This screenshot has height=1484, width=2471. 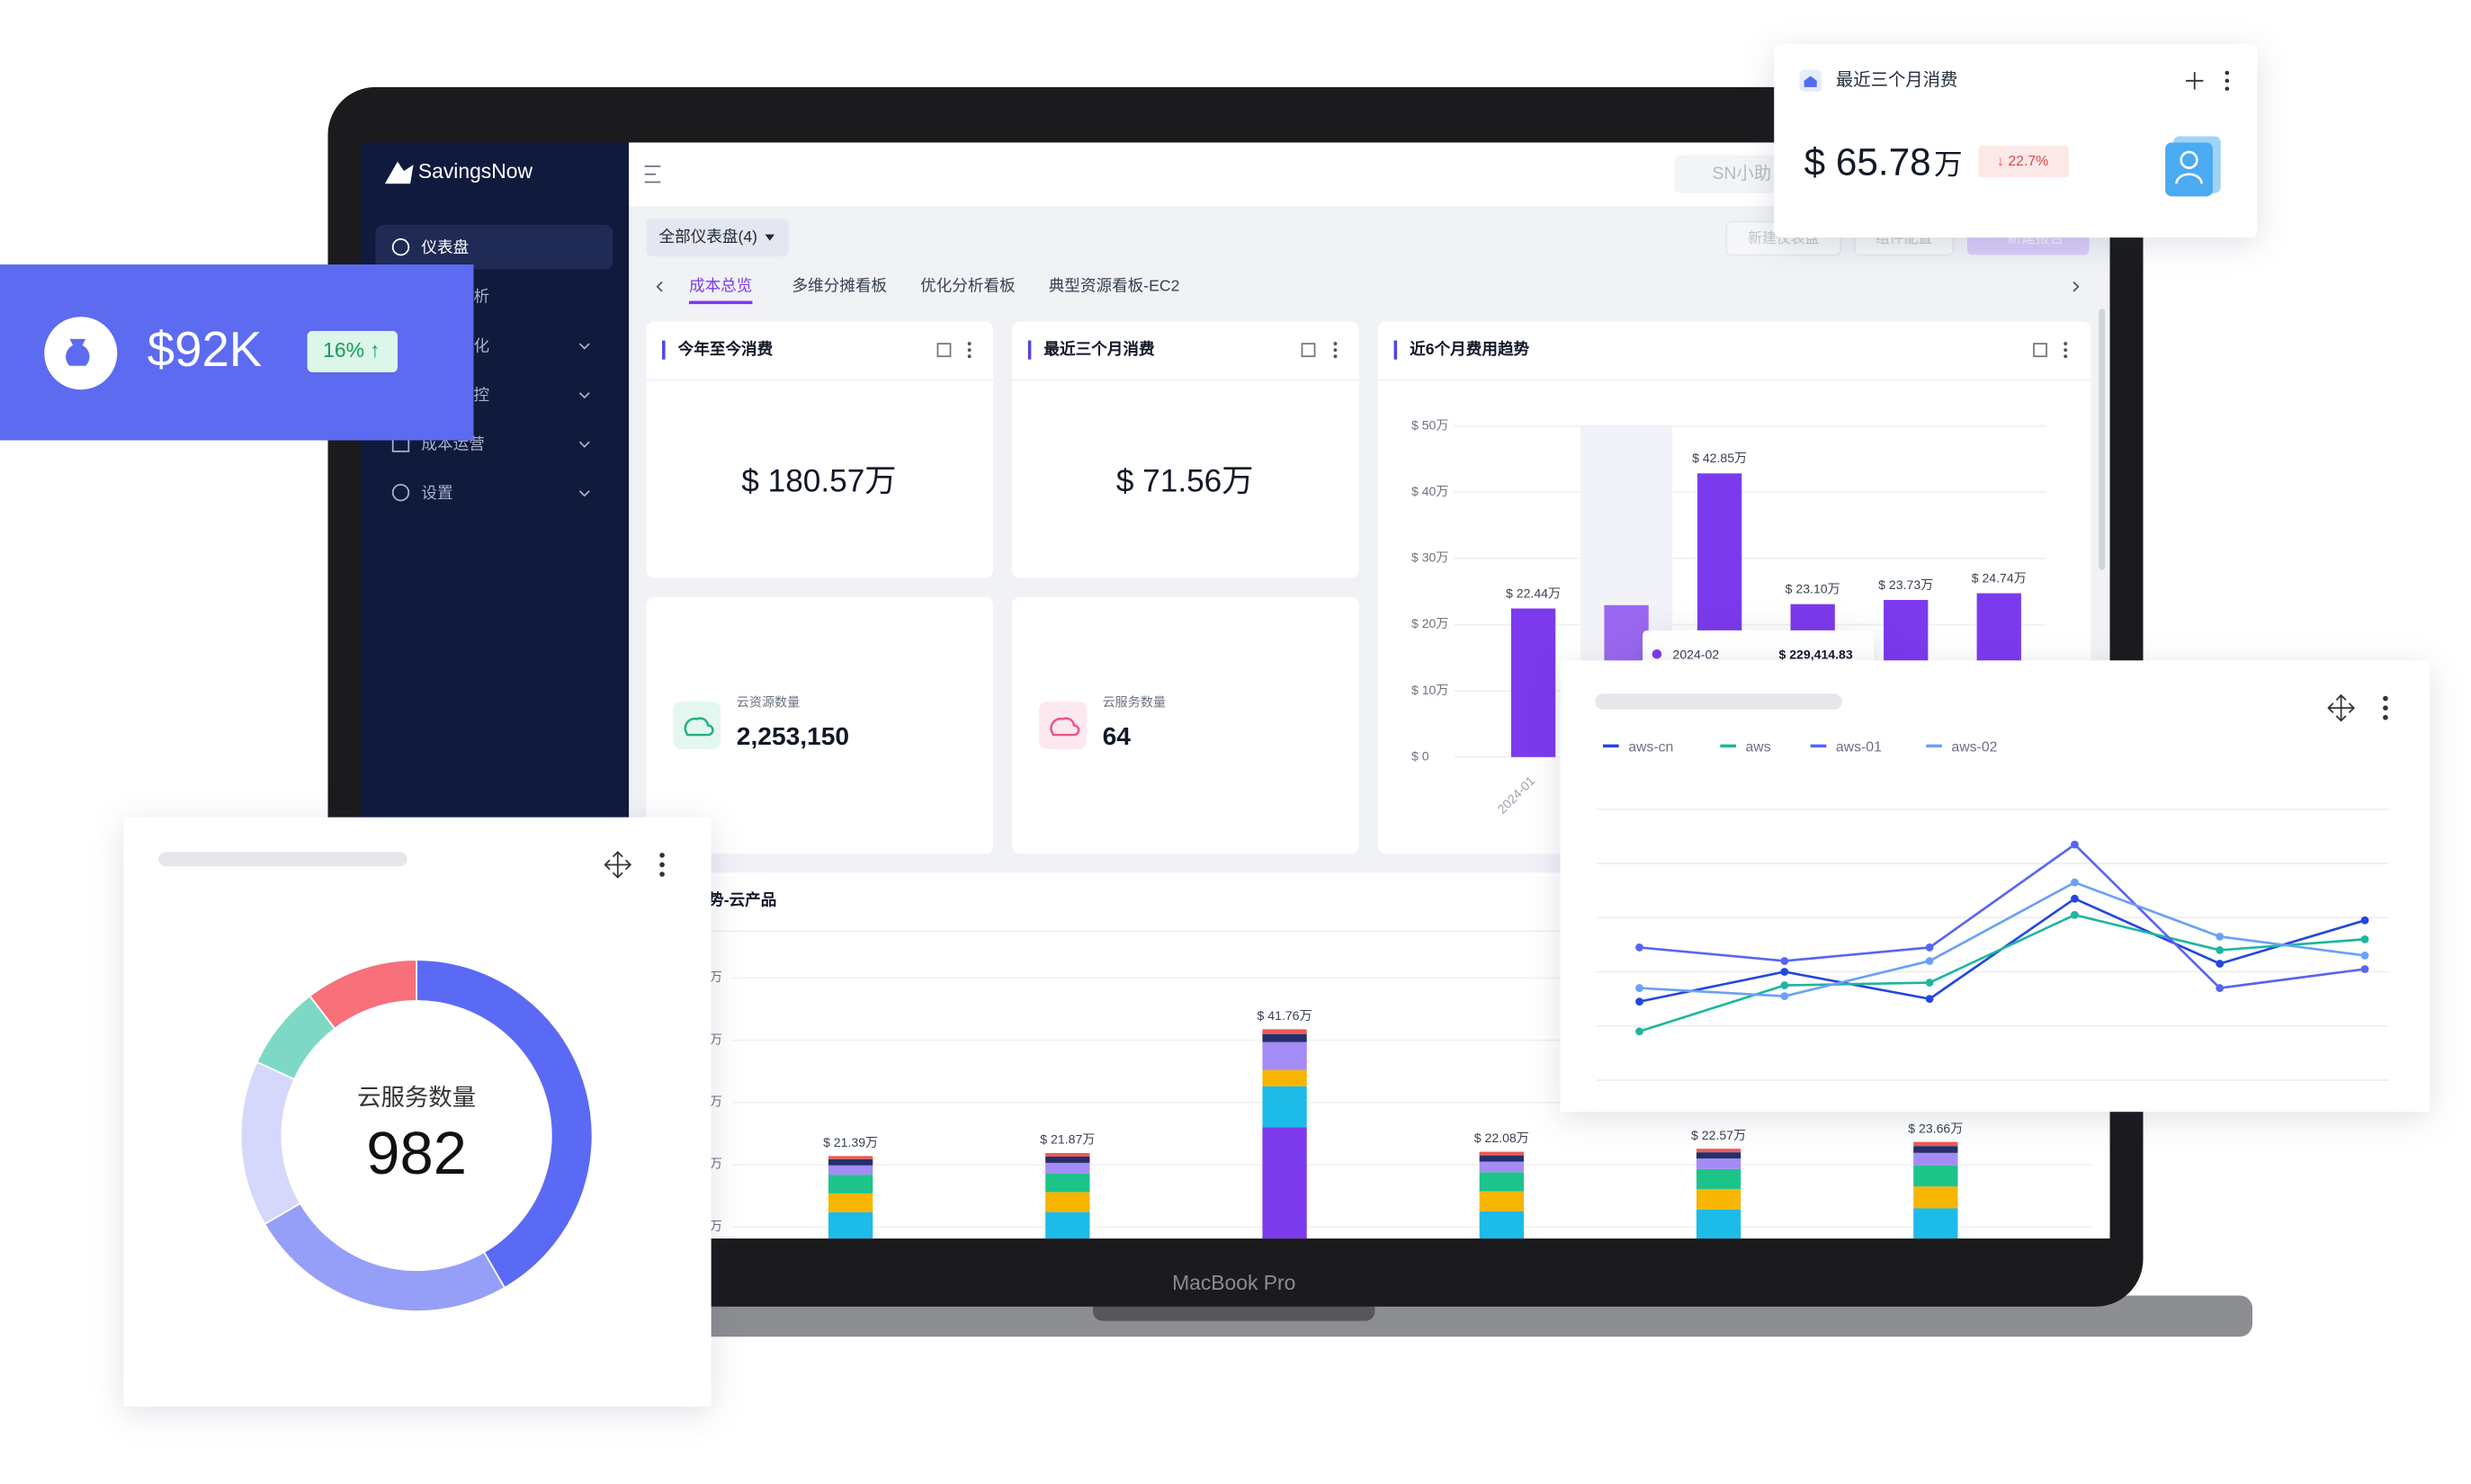 I want to click on assistant-box, so click(x=1730, y=174).